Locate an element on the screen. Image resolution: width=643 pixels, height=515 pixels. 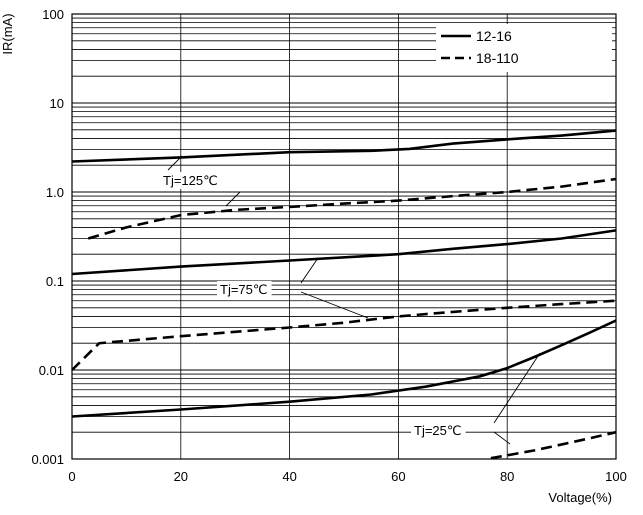
y-tick-label: 100 is located at coordinates (53, 14).